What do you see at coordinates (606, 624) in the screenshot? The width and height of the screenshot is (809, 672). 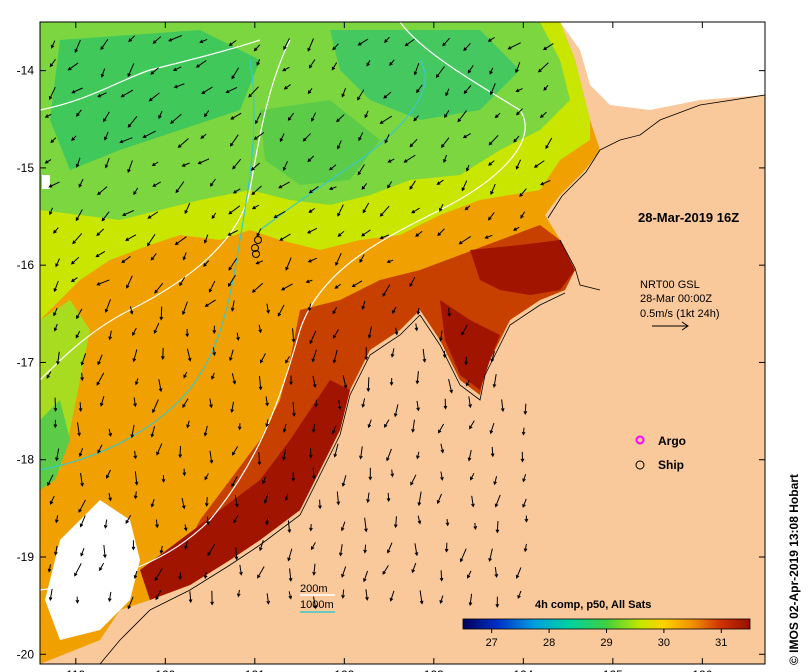 I see `colorbar-gradient` at bounding box center [606, 624].